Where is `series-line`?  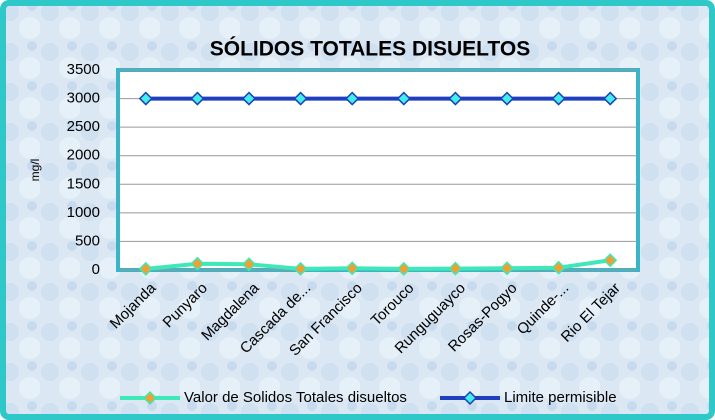
series-line is located at coordinates (378, 264).